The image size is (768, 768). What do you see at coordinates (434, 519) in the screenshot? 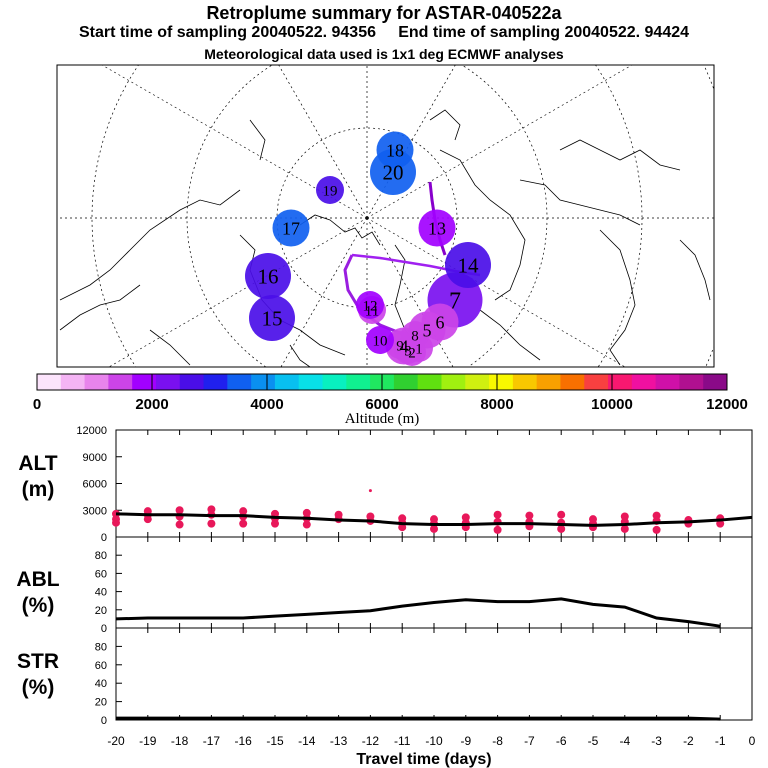
I see `alt-trajectory-line` at bounding box center [434, 519].